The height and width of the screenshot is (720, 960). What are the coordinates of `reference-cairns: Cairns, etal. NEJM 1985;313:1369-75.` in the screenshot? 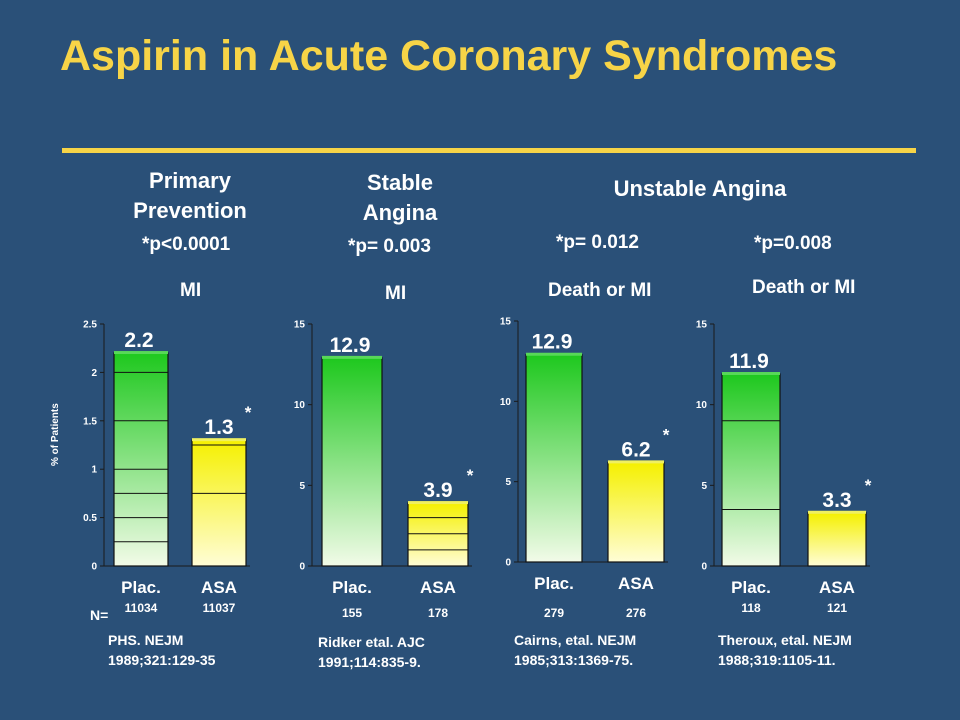 It's located at (575, 650).